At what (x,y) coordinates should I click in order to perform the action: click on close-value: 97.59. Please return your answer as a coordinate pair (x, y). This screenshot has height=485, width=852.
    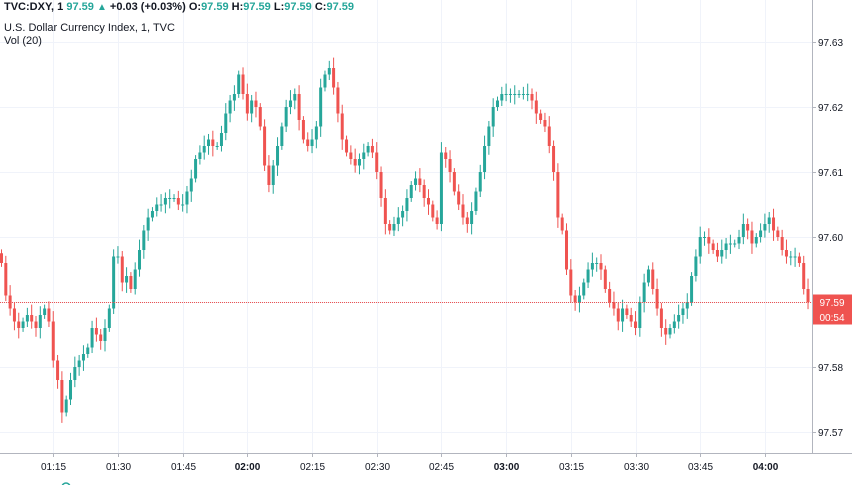
    Looking at the image, I should click on (340, 7).